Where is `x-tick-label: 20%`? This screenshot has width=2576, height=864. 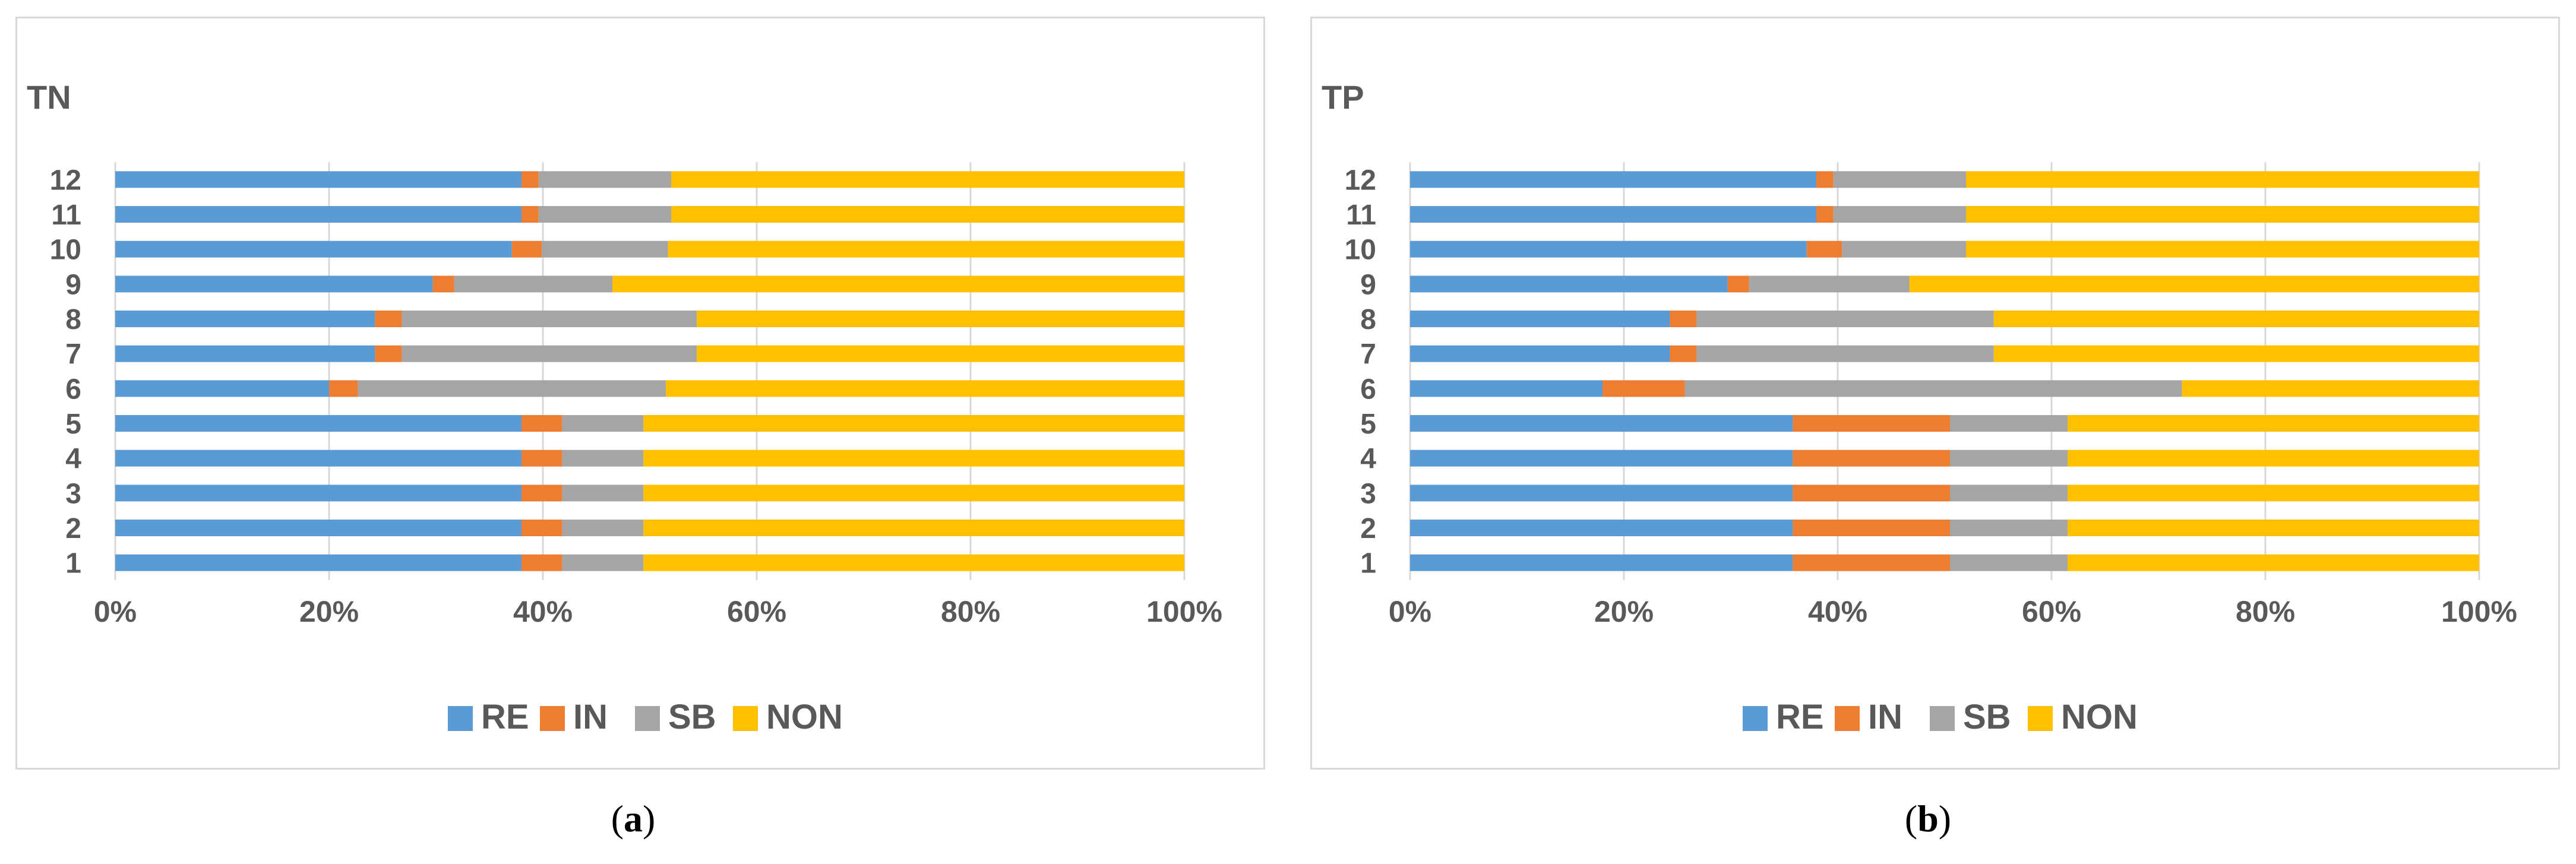
x-tick-label: 20% is located at coordinates (1624, 611).